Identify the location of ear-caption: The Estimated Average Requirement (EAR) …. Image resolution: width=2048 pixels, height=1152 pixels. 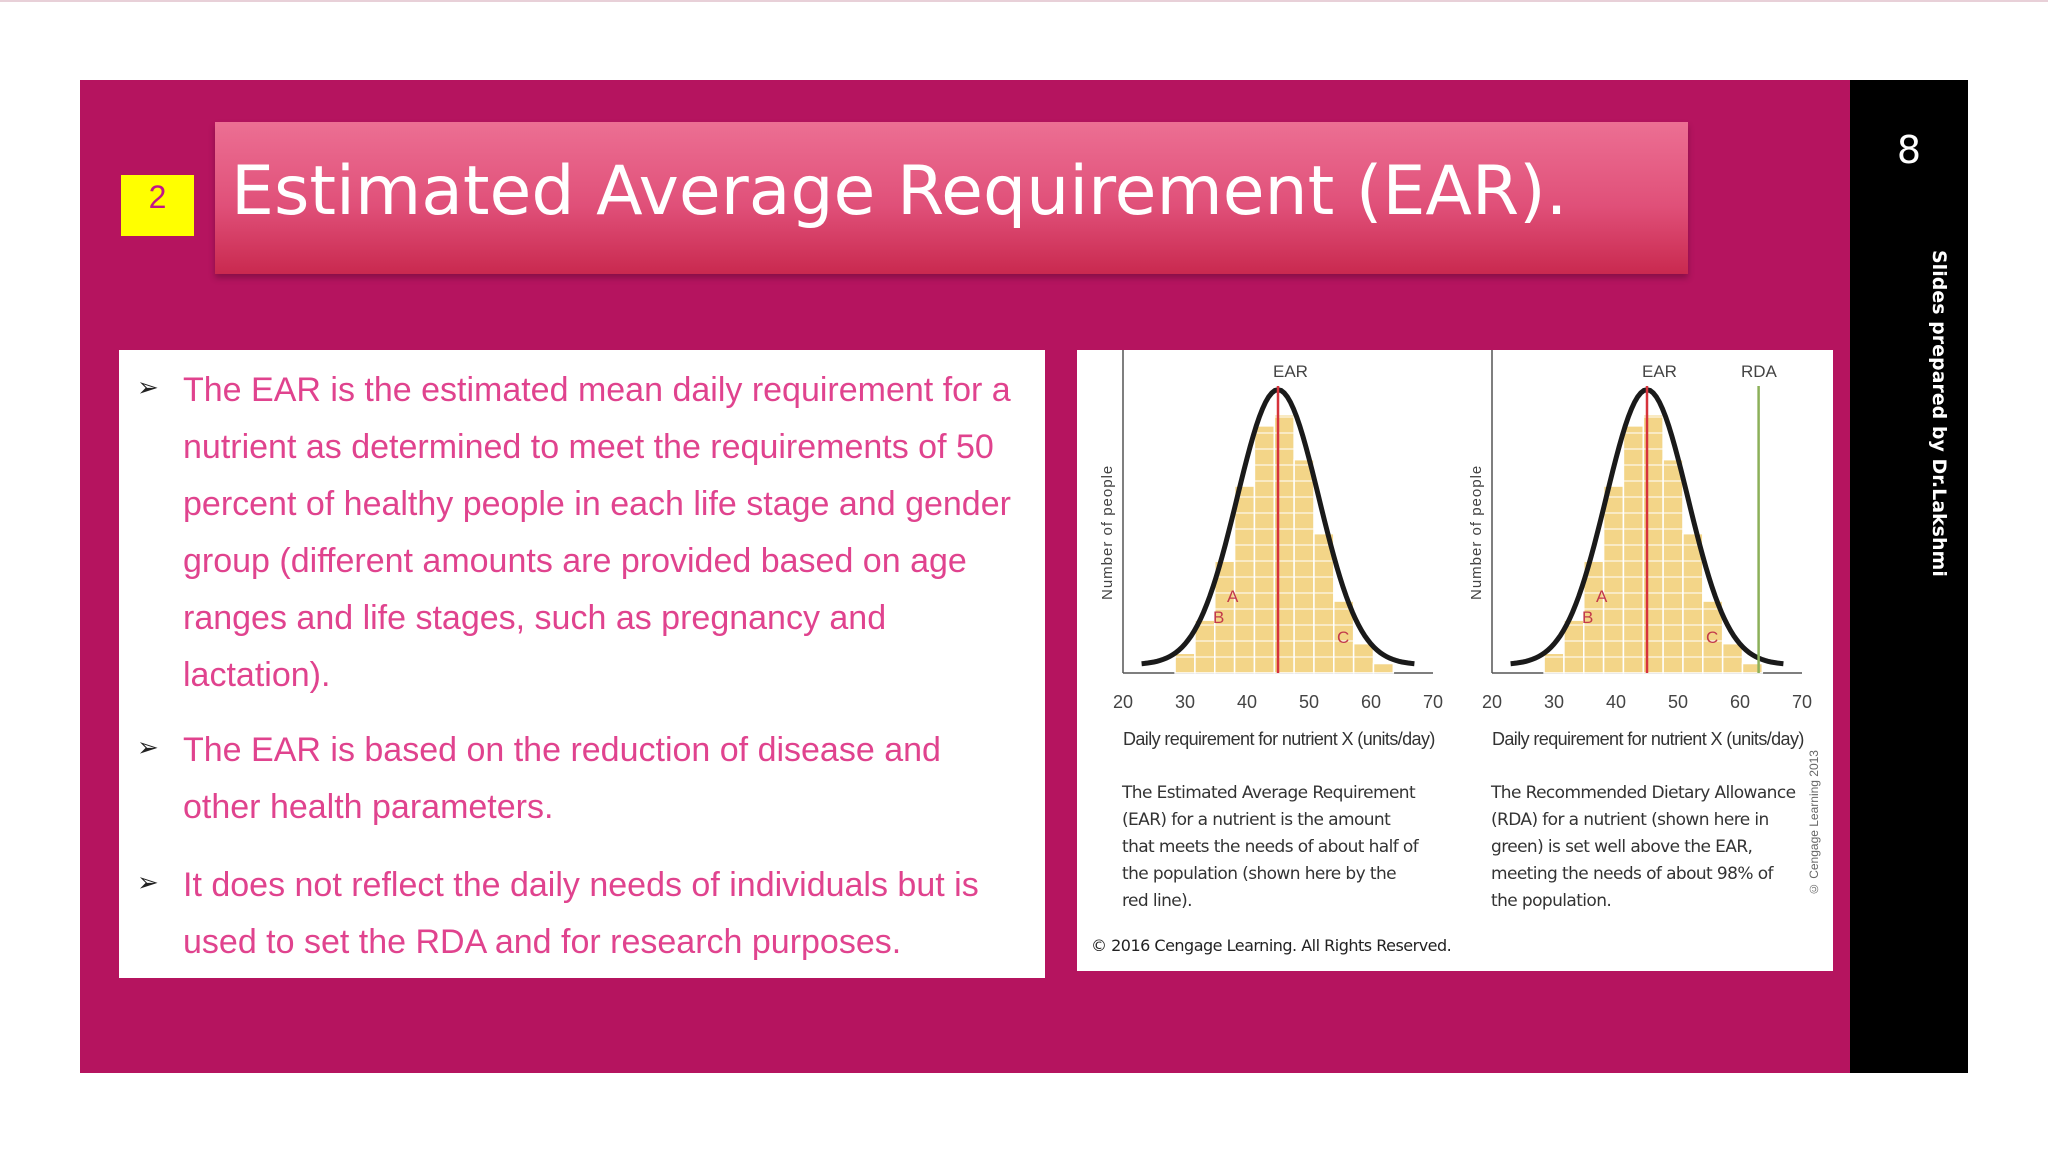
(1270, 847).